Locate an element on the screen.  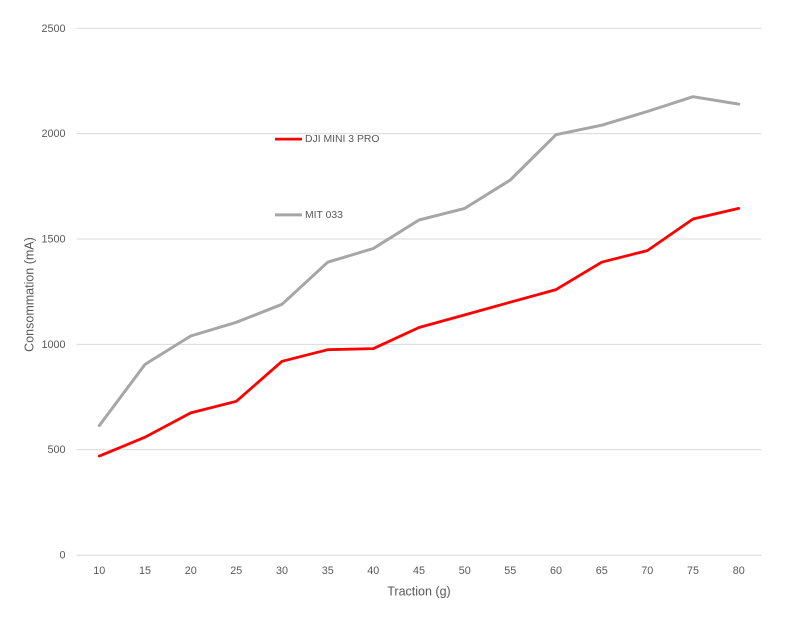
svg-text: 2500 is located at coordinates (53, 29).